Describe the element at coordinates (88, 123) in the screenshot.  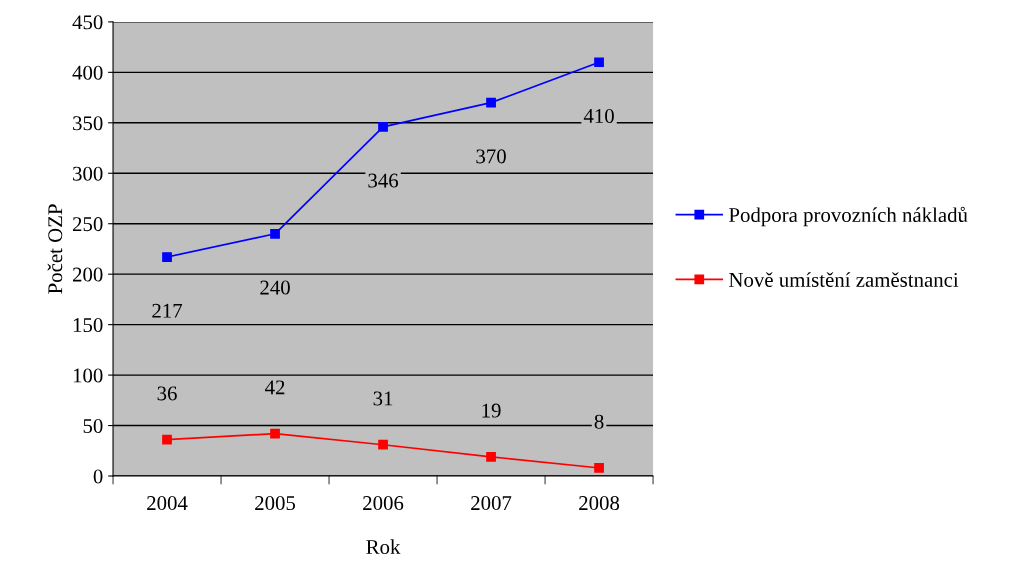
I see `y-tick-label: 350` at that location.